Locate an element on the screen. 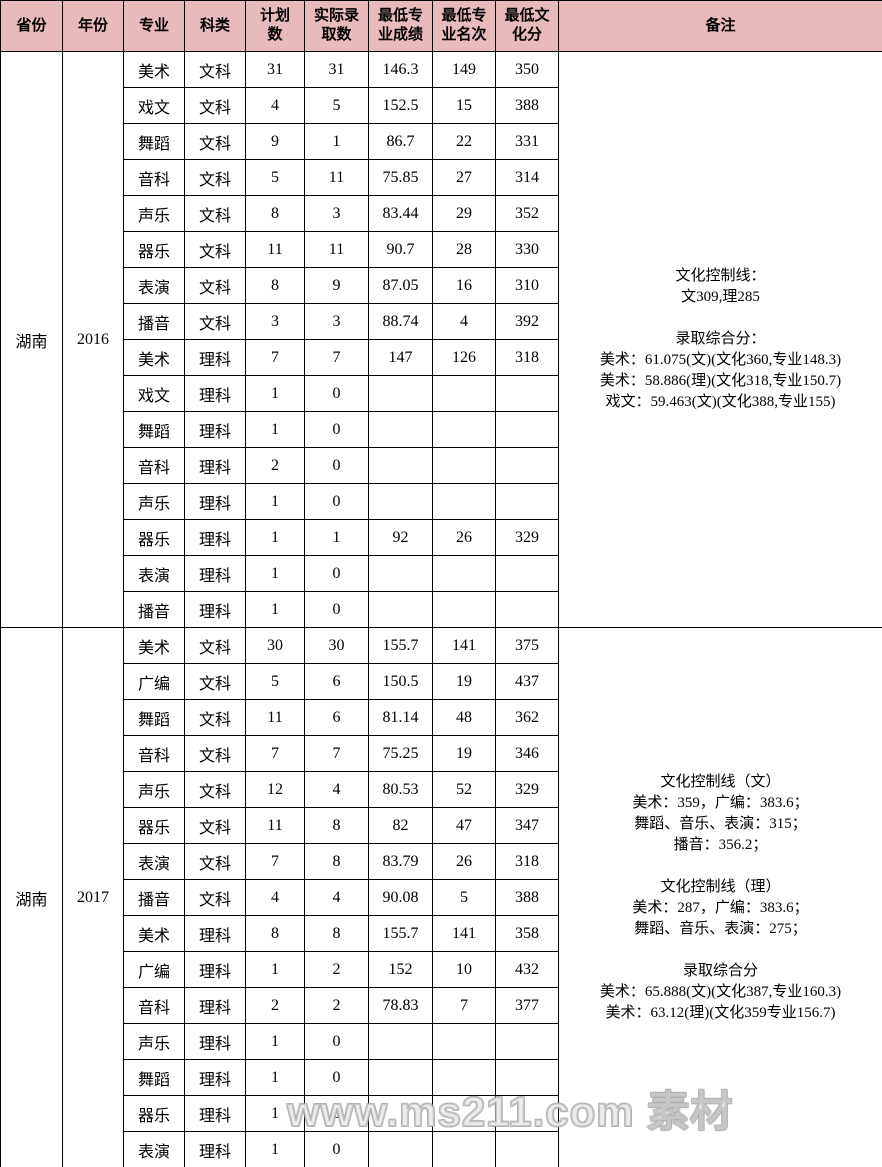 Image resolution: width=882 pixels, height=1167 pixels. plan-count-cell: 9 is located at coordinates (275, 141).